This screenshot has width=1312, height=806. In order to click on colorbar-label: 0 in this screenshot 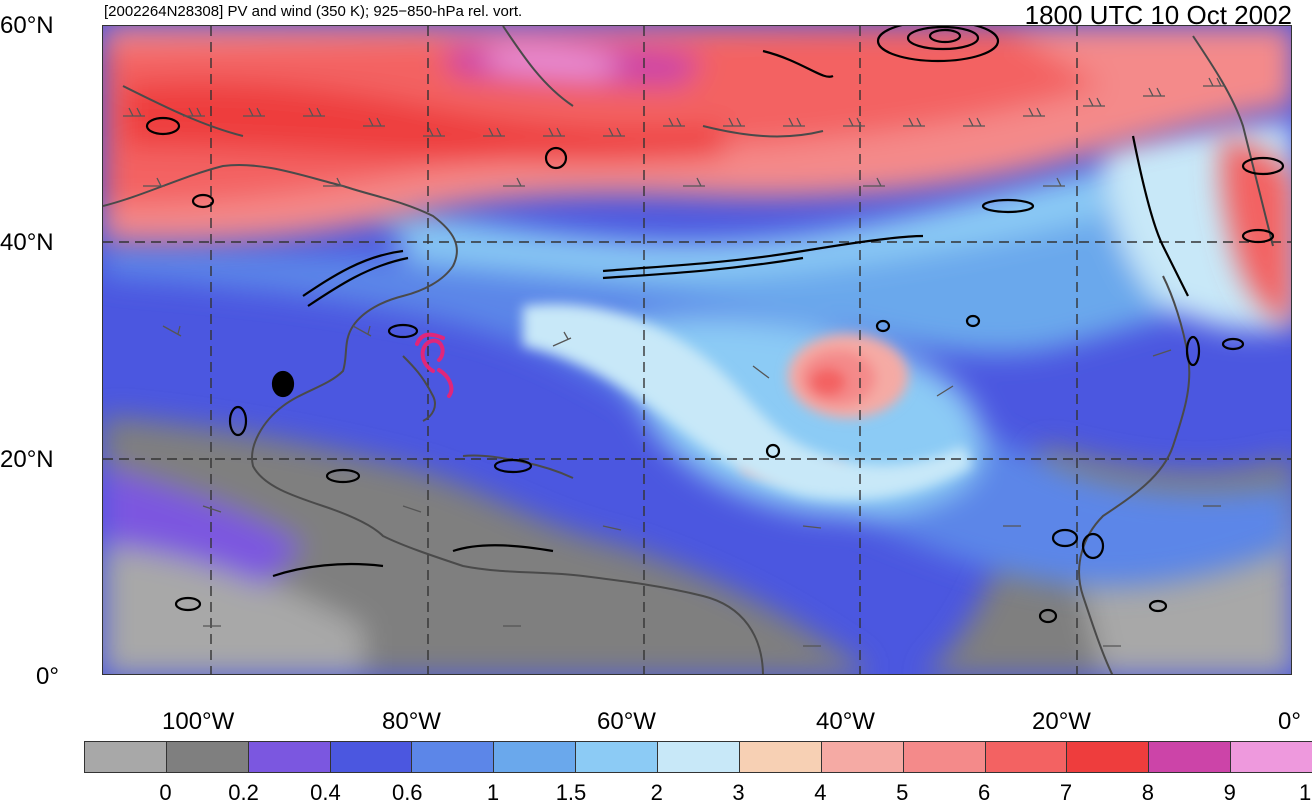, I will do `click(165, 792)`.